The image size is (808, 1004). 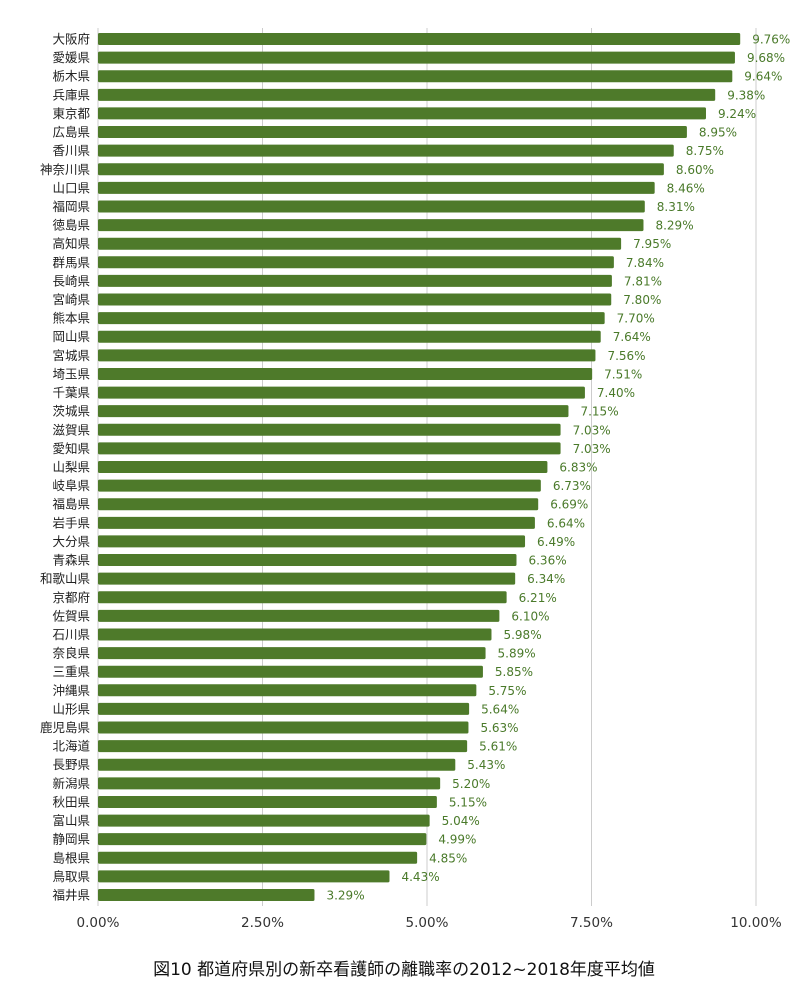 What do you see at coordinates (420, 877) in the screenshot?
I see `data-label: 4.43%` at bounding box center [420, 877].